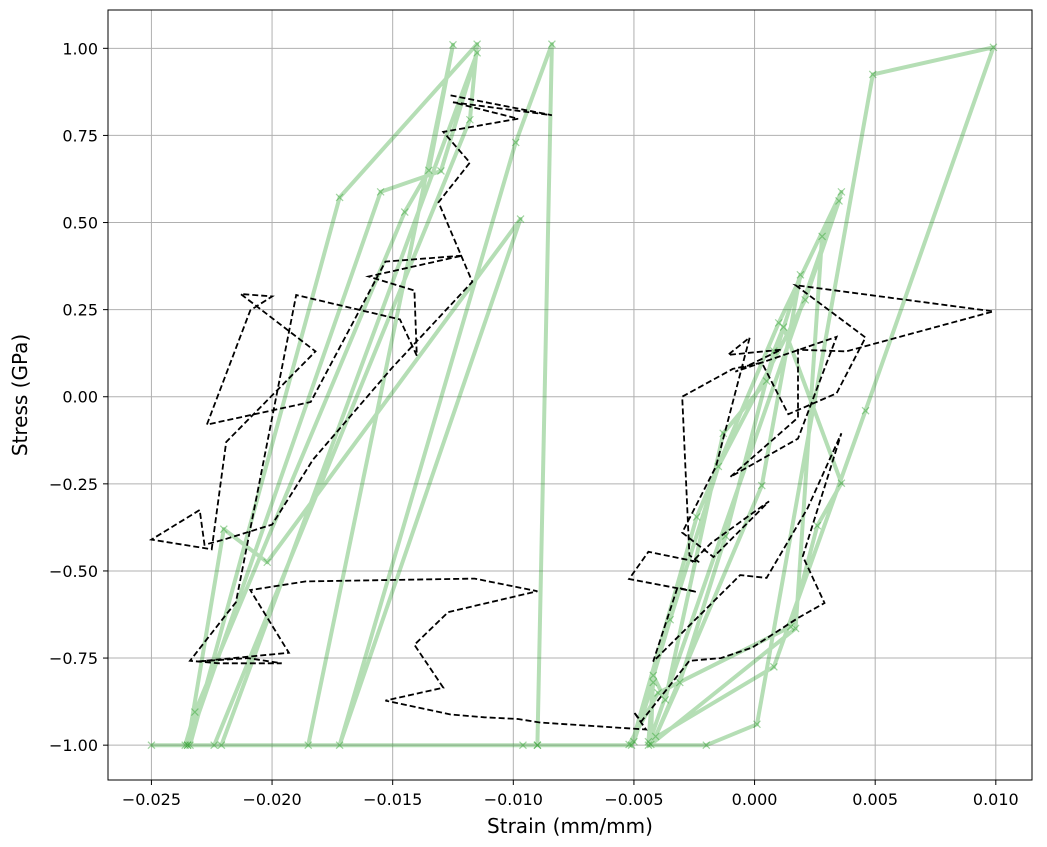 The height and width of the screenshot is (847, 1047). What do you see at coordinates (80, 397) in the screenshot?
I see `y-tick-label: 0.00` at bounding box center [80, 397].